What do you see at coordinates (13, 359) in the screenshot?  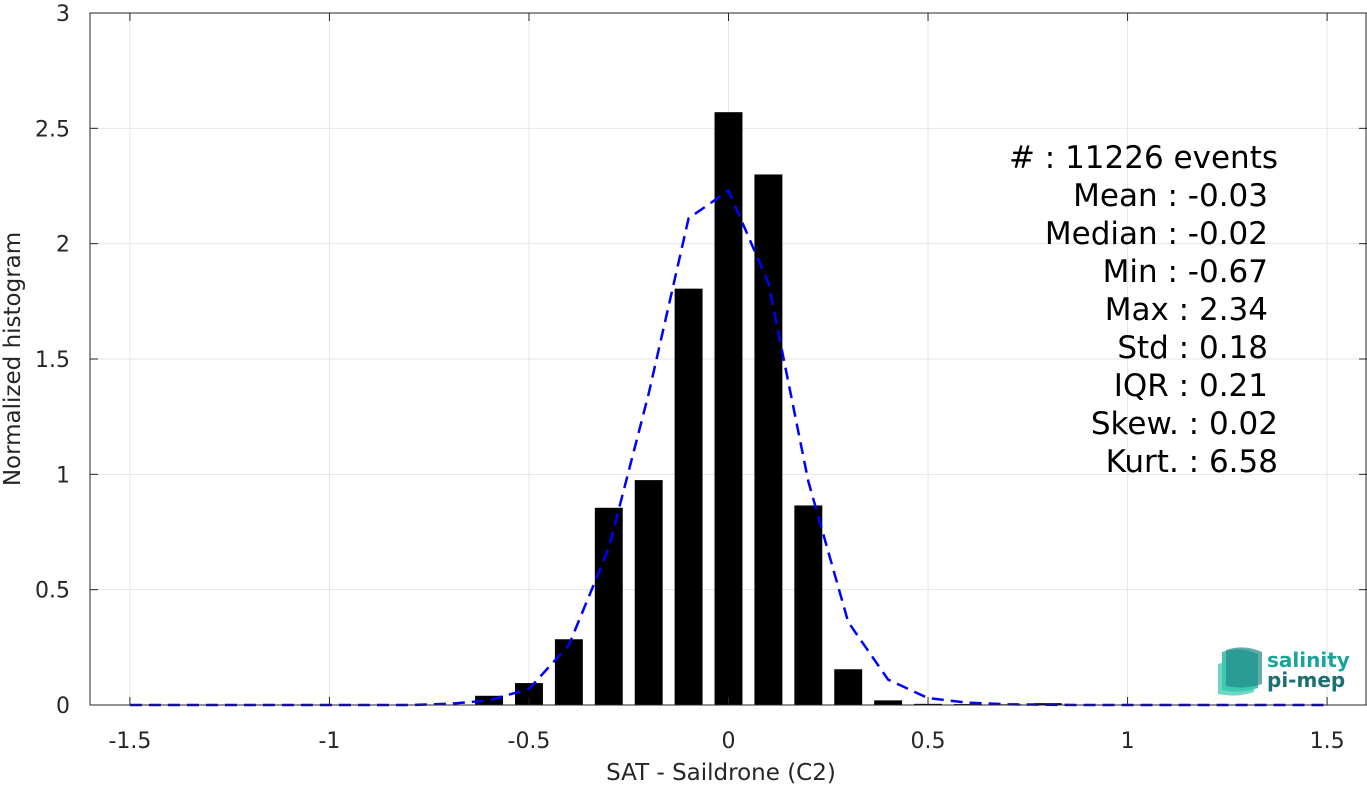 I see `y-axis-label: Normalized histogram` at bounding box center [13, 359].